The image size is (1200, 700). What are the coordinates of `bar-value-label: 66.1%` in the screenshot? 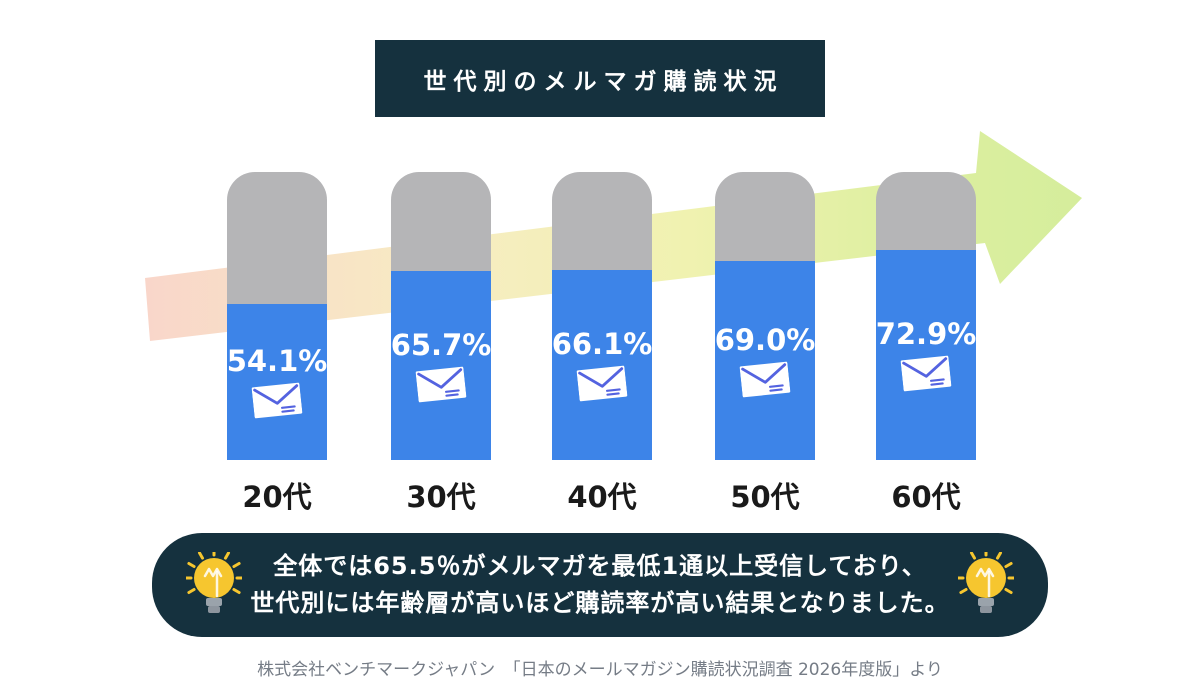 It's located at (602, 344).